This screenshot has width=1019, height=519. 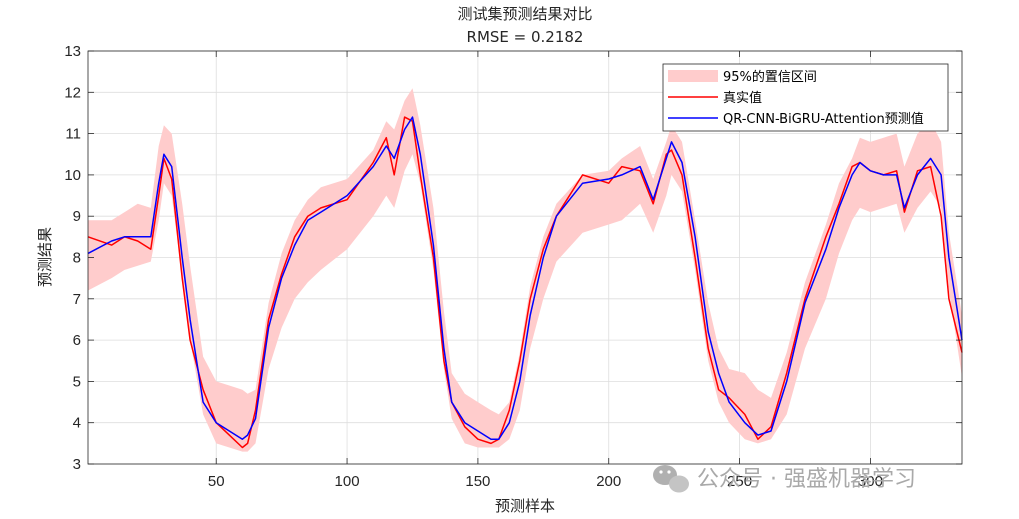 I want to click on y-axis-label: 预测结果, so click(x=45, y=257).